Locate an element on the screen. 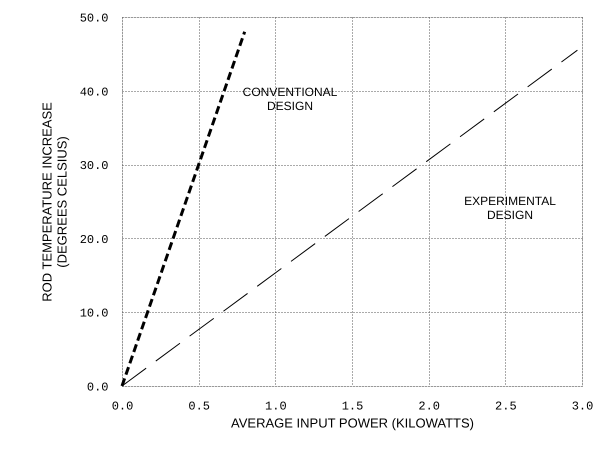 Image resolution: width=602 pixels, height=450 pixels. x-tick-label: 1.0 is located at coordinates (276, 407).